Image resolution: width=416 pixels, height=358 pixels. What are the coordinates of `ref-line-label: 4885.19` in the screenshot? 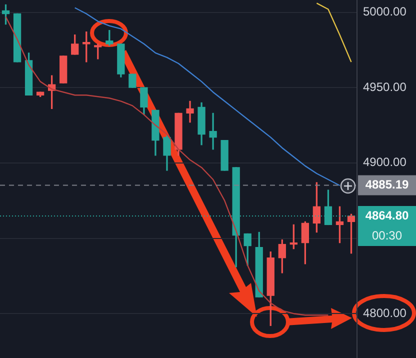 It's located at (387, 185).